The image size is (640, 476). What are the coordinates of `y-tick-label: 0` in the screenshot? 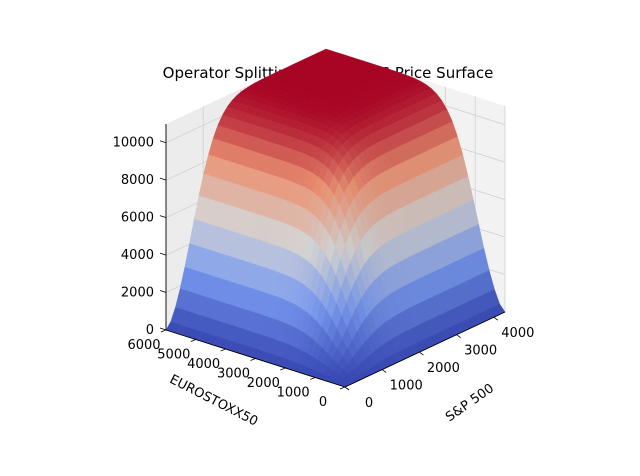 It's located at (323, 402).